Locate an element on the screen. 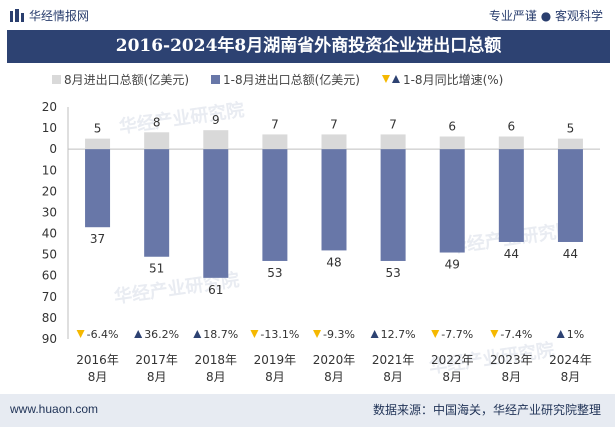 Image resolution: width=615 pixels, height=427 pixels. cum-bar-value: 61 is located at coordinates (215, 290).